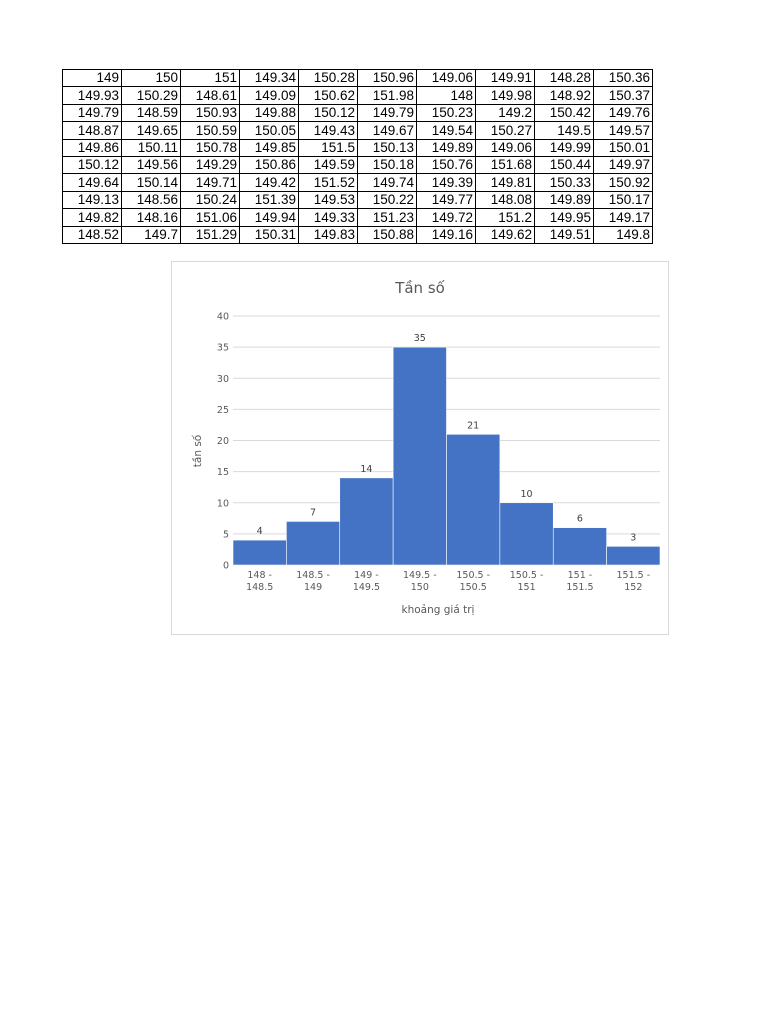  What do you see at coordinates (505, 78) in the screenshot?
I see `table-cell: 149.91` at bounding box center [505, 78].